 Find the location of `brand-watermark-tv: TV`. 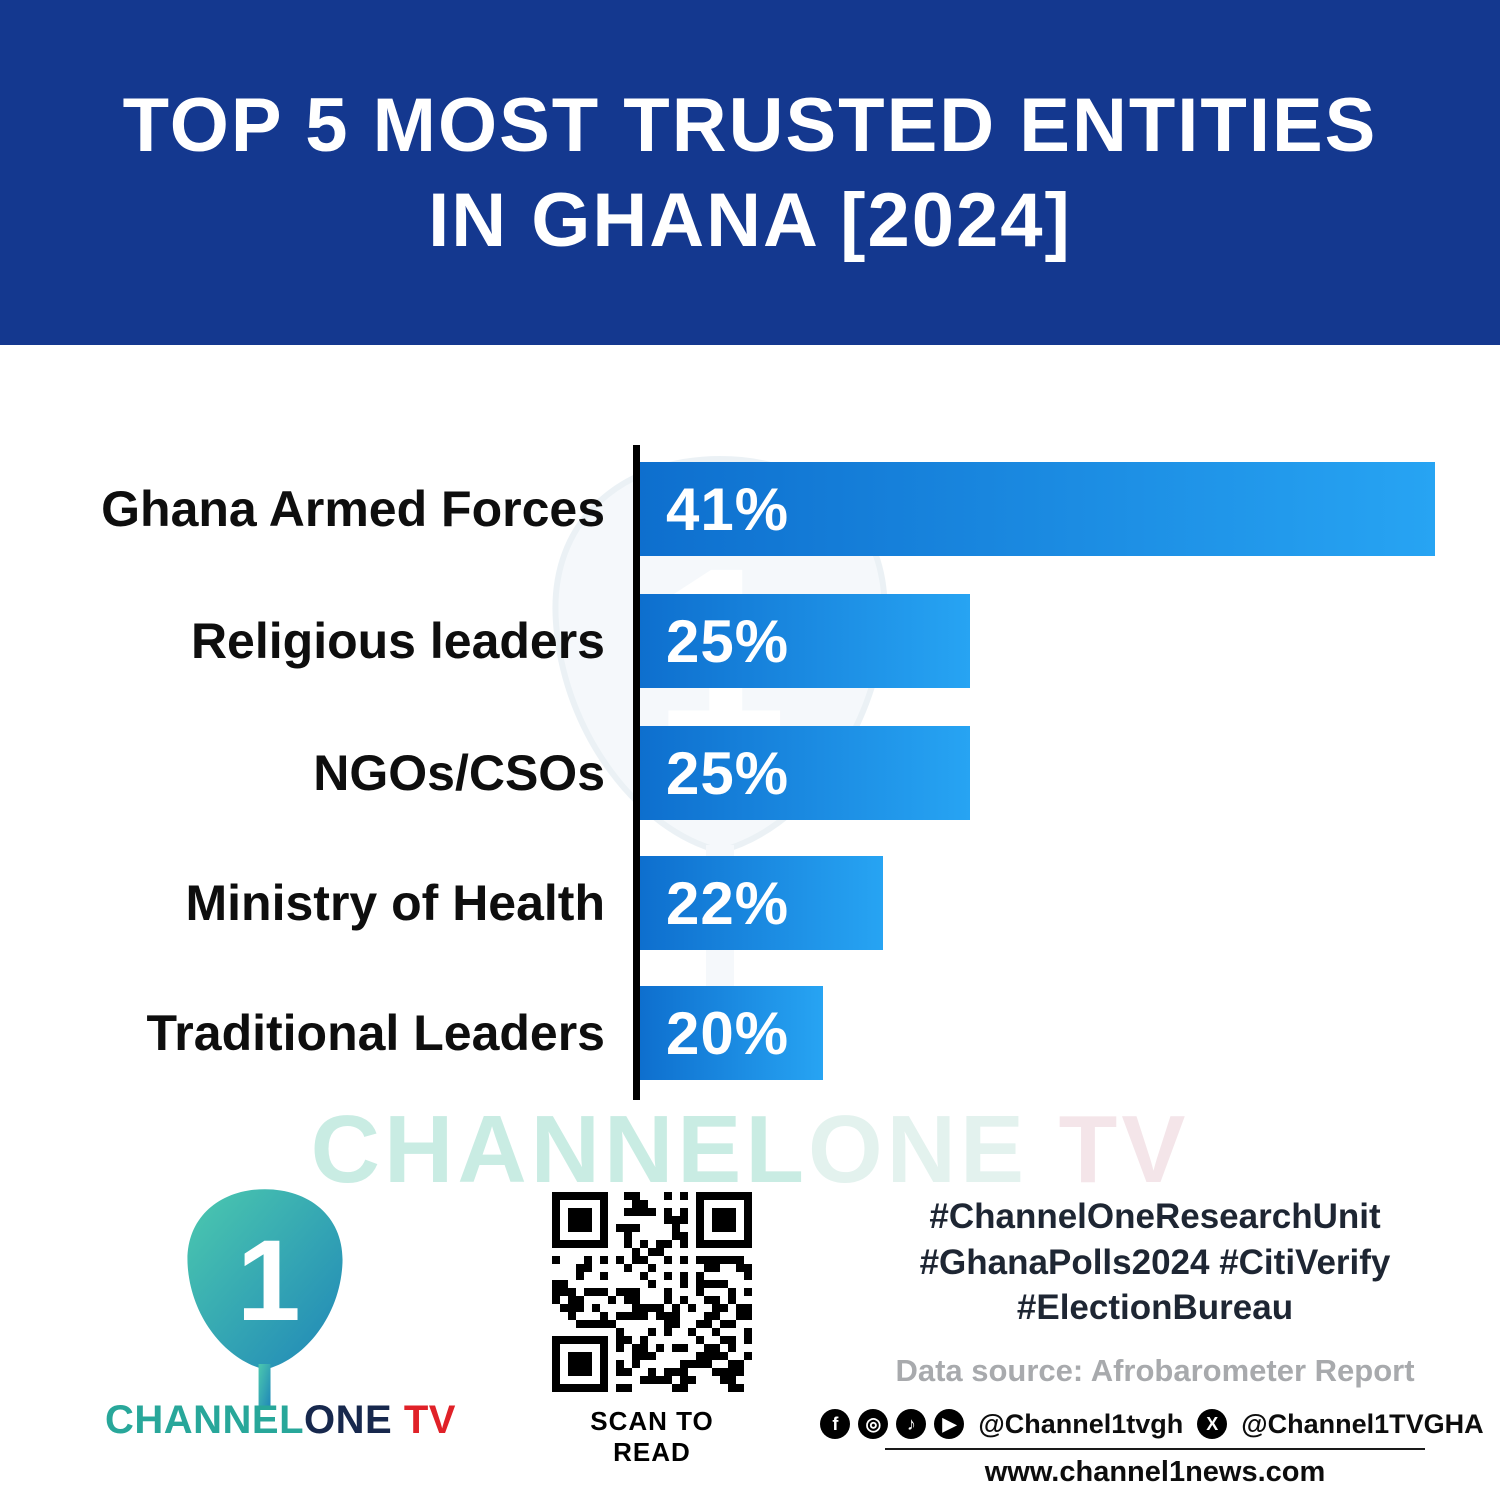

brand-watermark-tv: TV is located at coordinates (1109, 1149).